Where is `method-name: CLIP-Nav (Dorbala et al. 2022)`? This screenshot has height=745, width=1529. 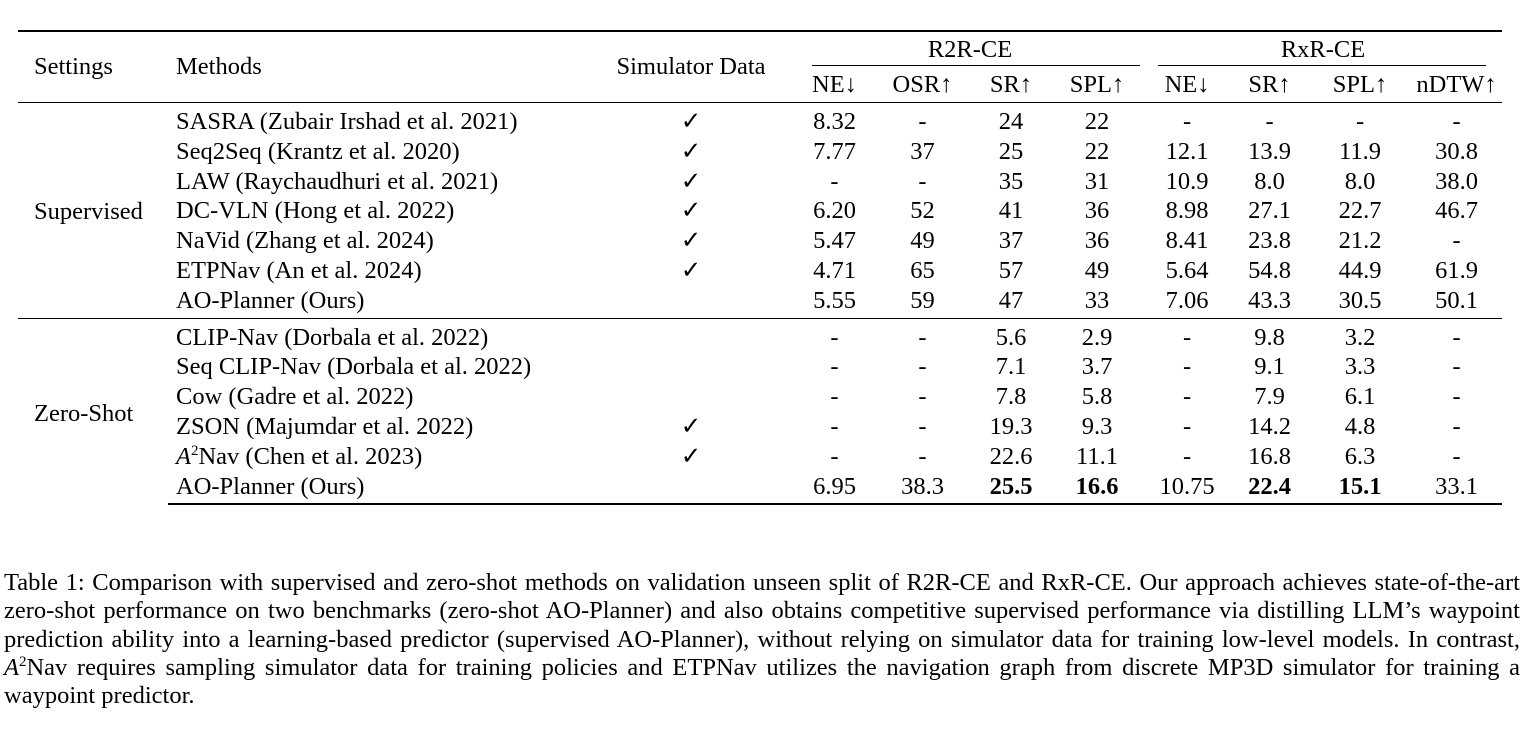
method-name: CLIP-Nav (Dorbala et al. 2022) is located at coordinates (377, 335).